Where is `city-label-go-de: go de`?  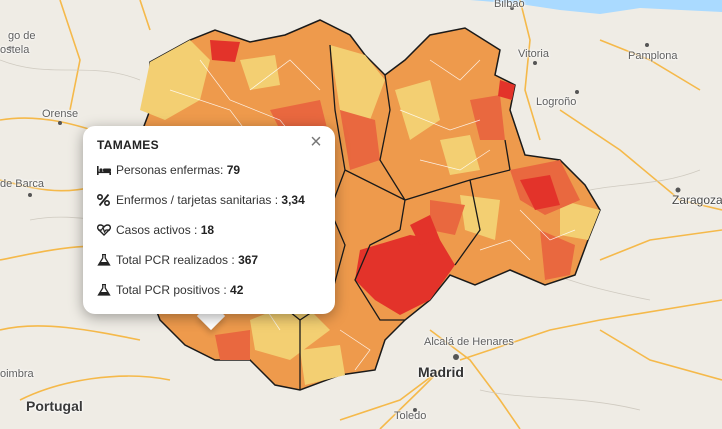
city-label-go-de: go de is located at coordinates (22, 36).